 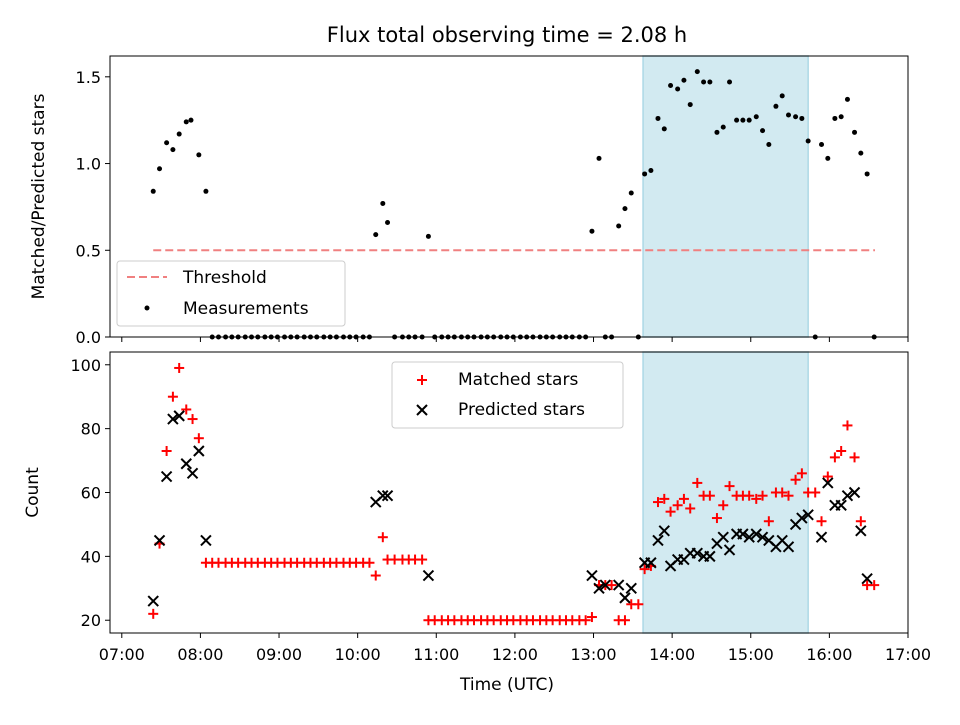 I want to click on xtick-label: 12:00, so click(x=515, y=654).